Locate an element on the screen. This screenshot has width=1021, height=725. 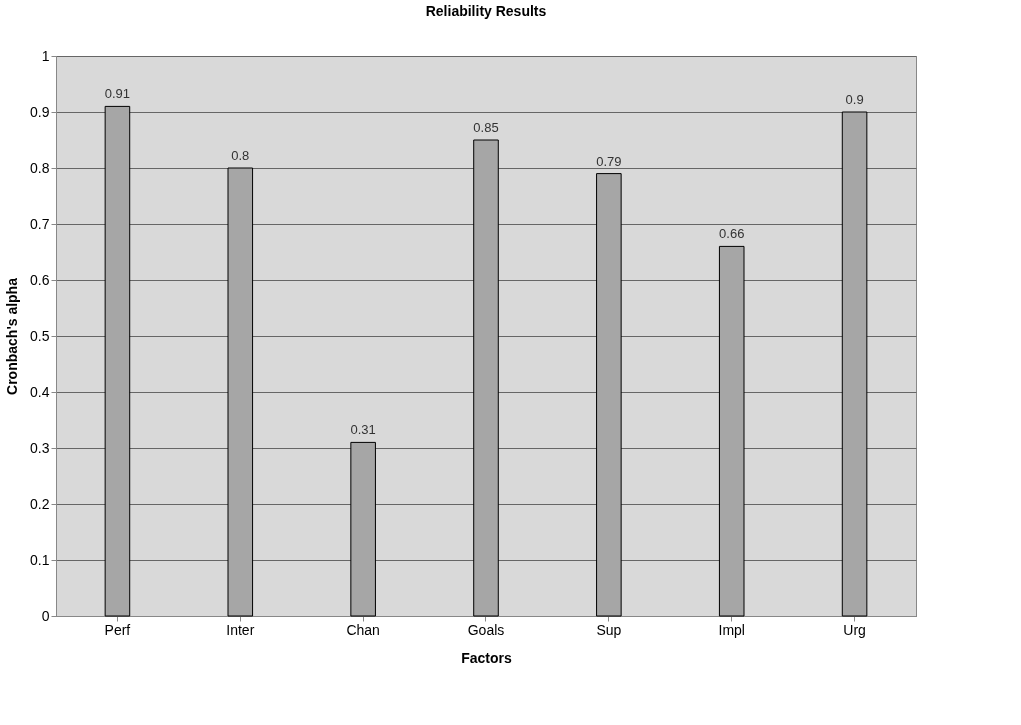
y-tick-label: 0.9 is located at coordinates (40, 111).